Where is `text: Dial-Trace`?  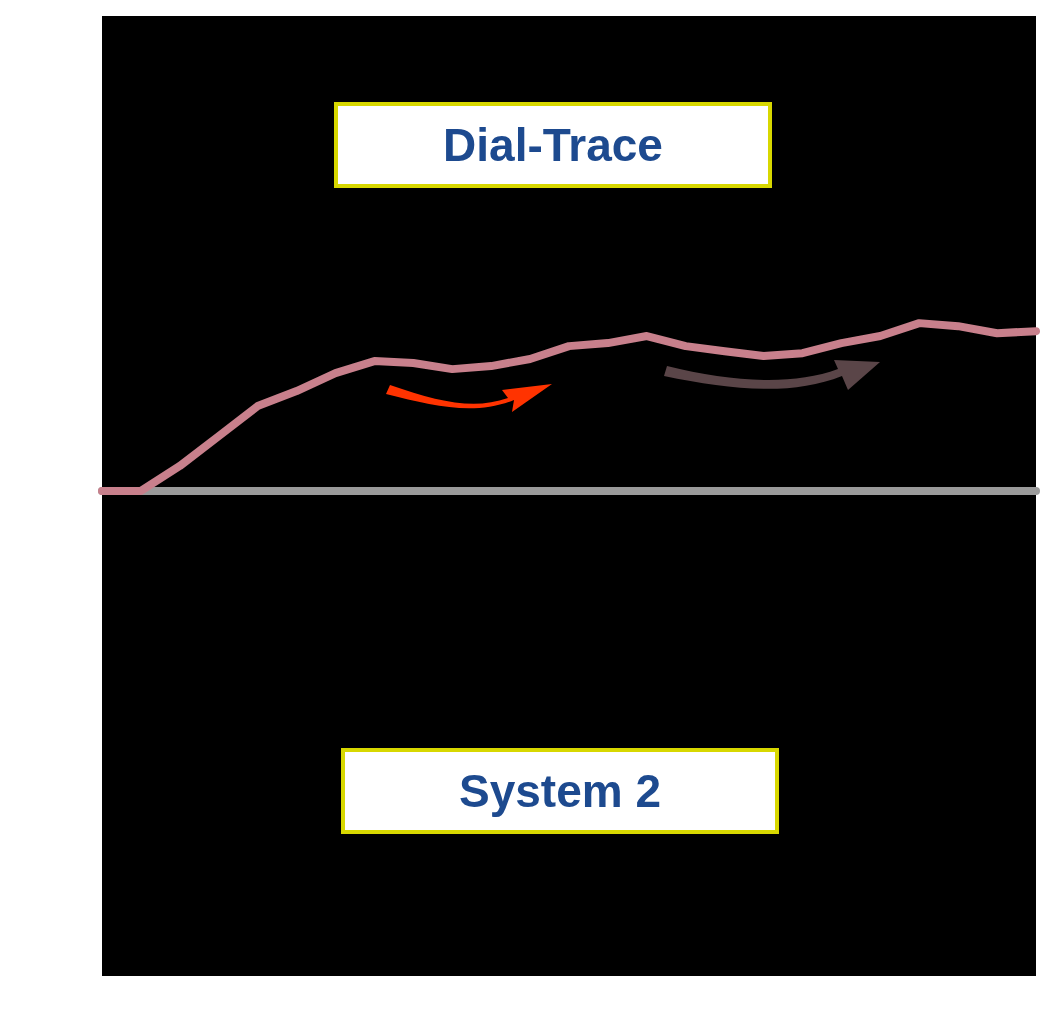
text: Dial-Trace is located at coordinates (553, 145).